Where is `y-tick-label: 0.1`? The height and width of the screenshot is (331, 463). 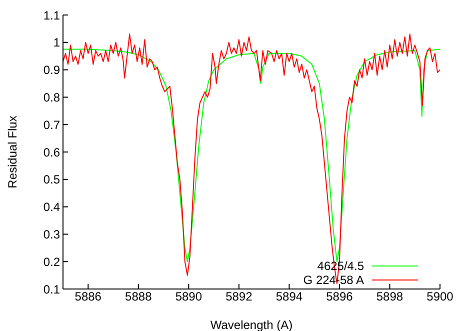
y-tick-label: 0.1 is located at coordinates (51, 289).